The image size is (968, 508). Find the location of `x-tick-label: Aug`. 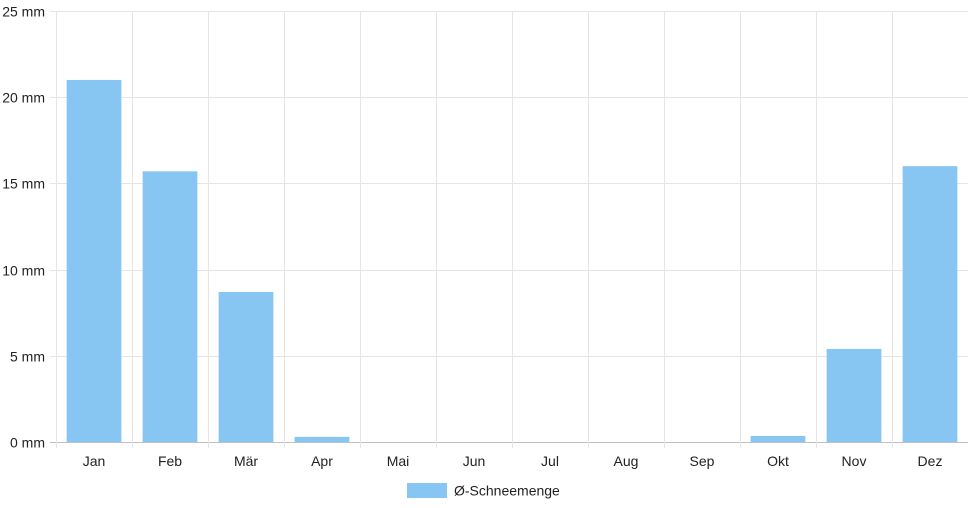

x-tick-label: Aug is located at coordinates (626, 461).